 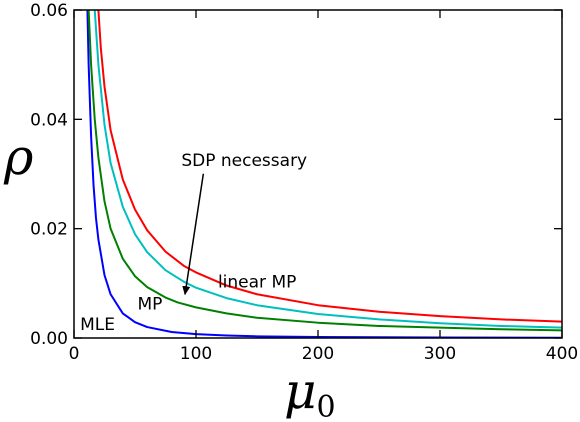 What do you see at coordinates (49, 11) in the screenshot?
I see `y-tick-label: 0.06` at bounding box center [49, 11].